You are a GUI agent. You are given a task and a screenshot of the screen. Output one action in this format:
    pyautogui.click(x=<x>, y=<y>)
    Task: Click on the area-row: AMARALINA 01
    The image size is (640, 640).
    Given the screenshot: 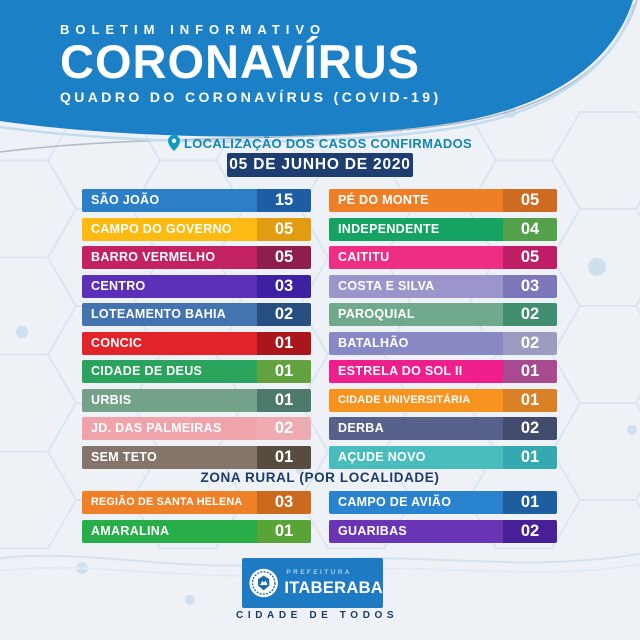 What is the action you would take?
    pyautogui.click(x=196, y=531)
    